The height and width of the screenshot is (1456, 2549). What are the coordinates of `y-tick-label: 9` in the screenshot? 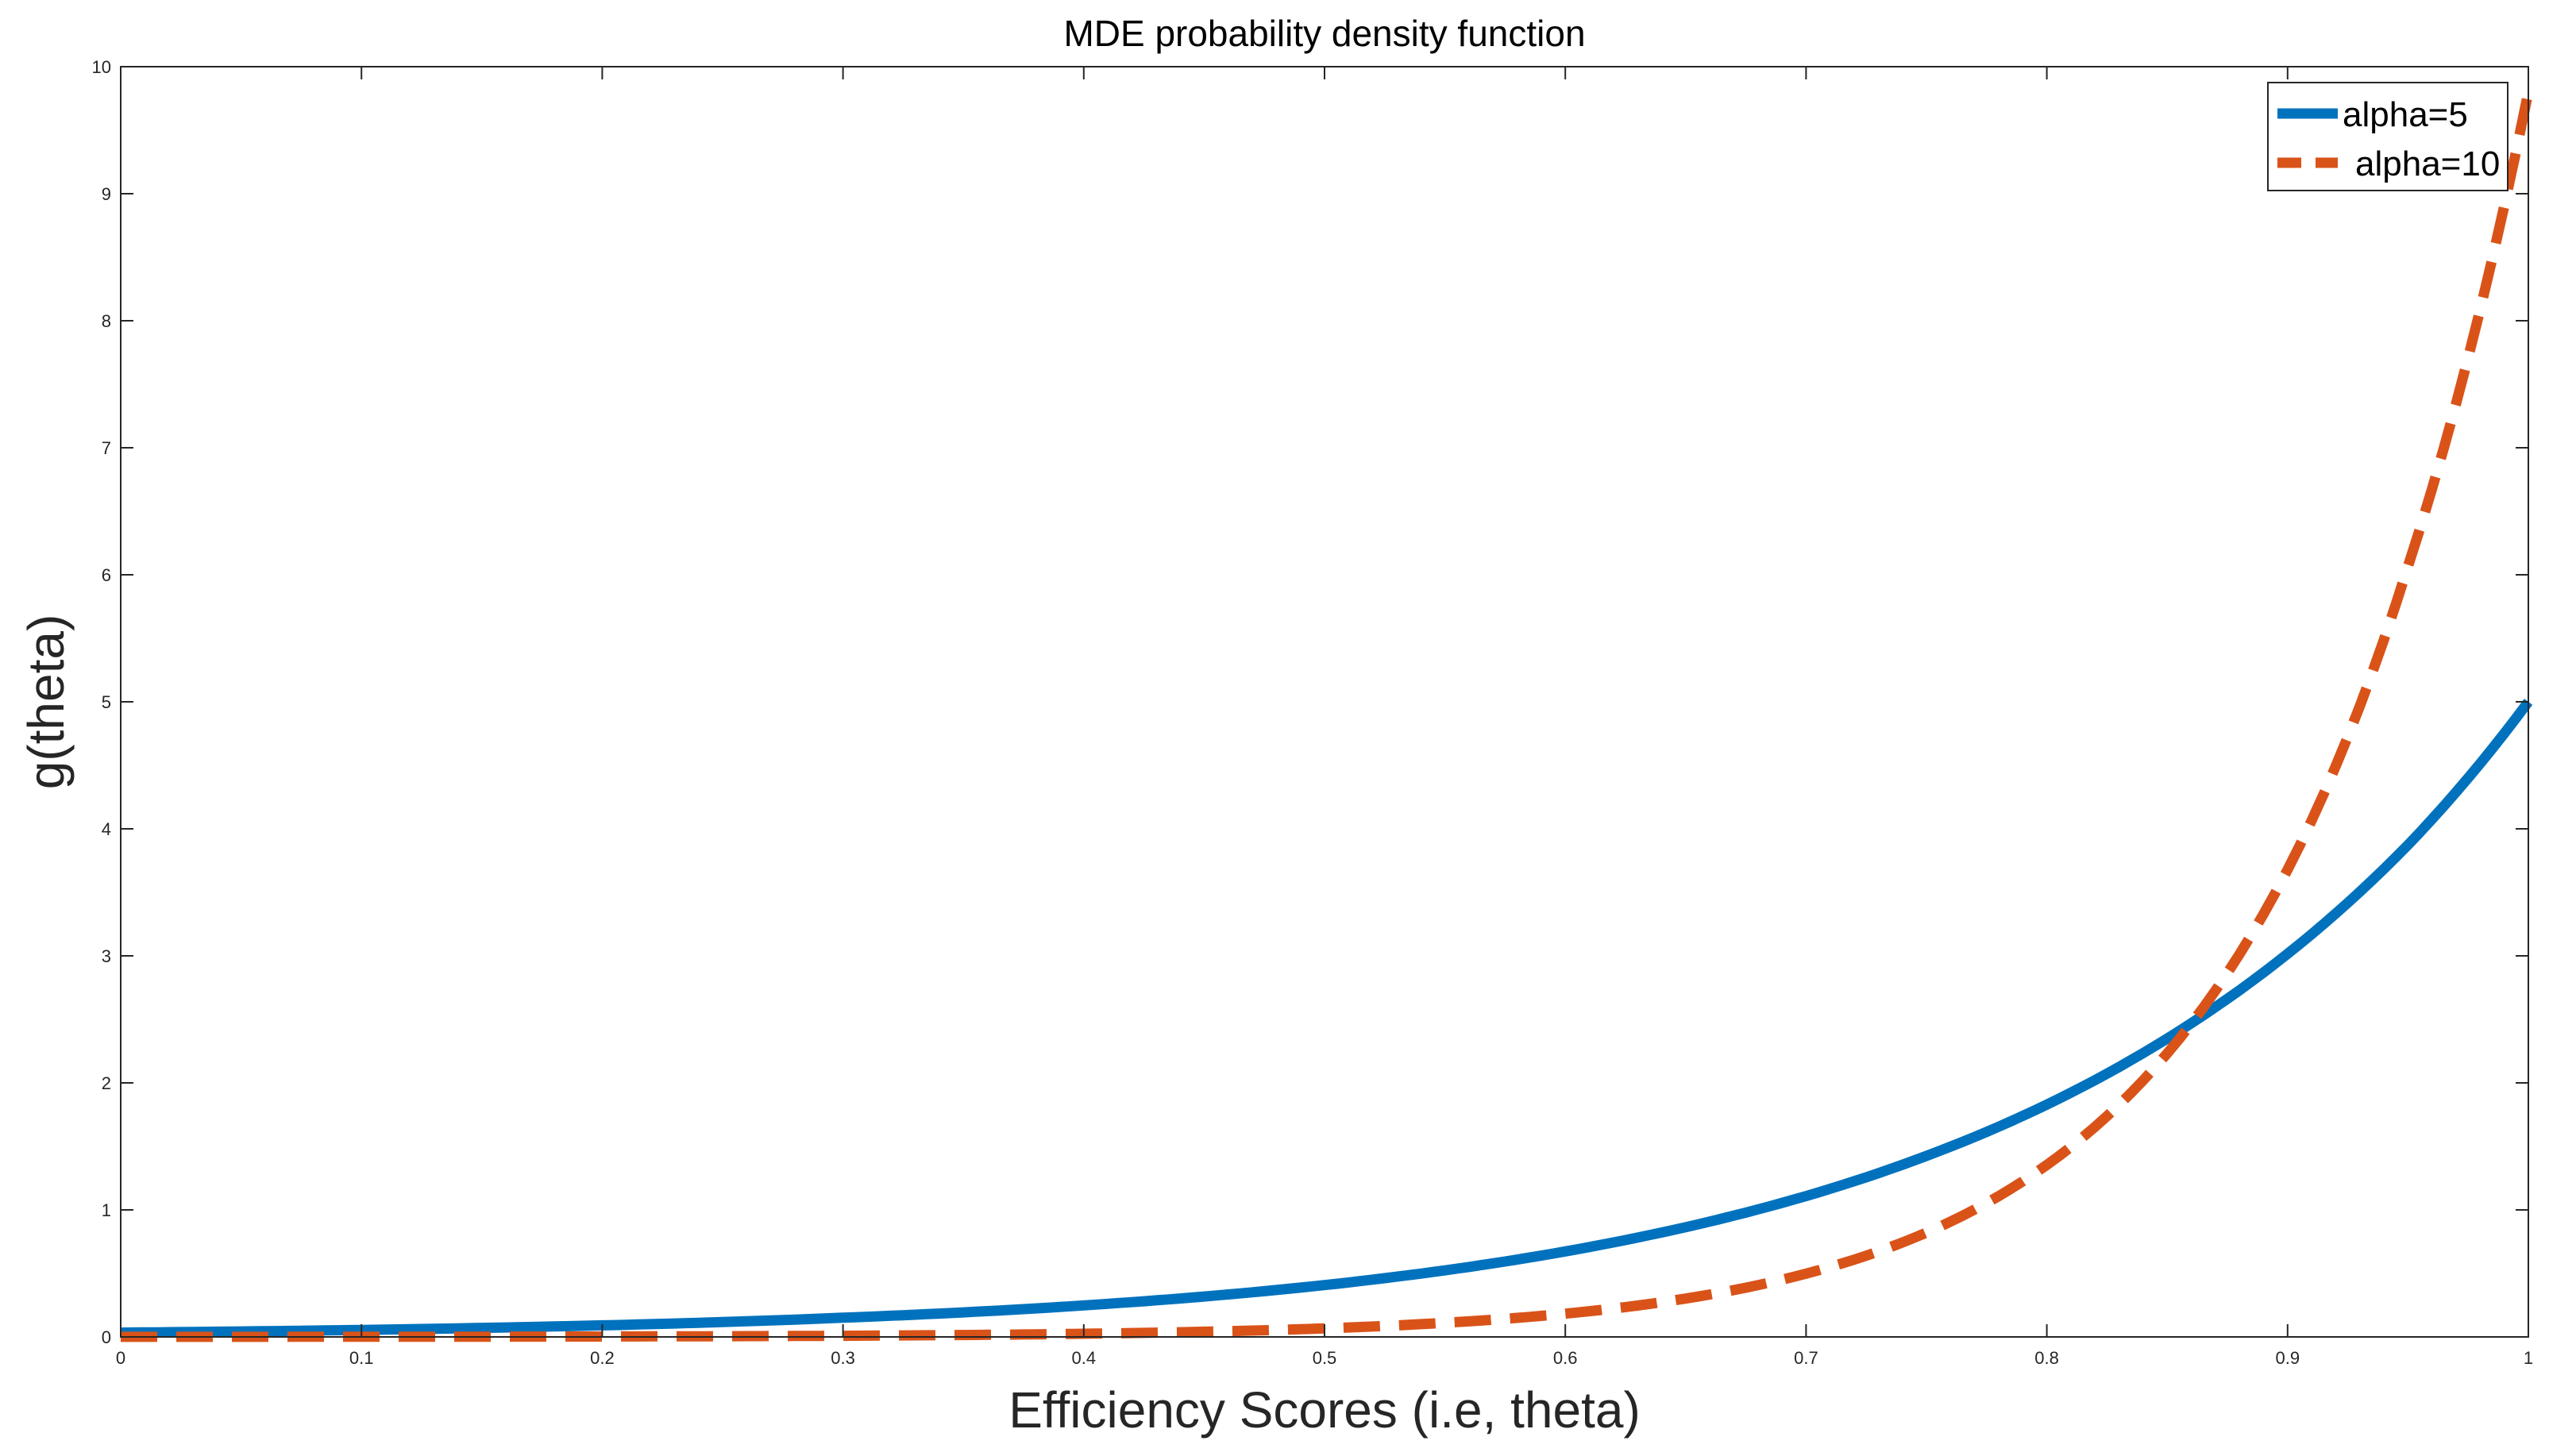 It's located at (106, 194).